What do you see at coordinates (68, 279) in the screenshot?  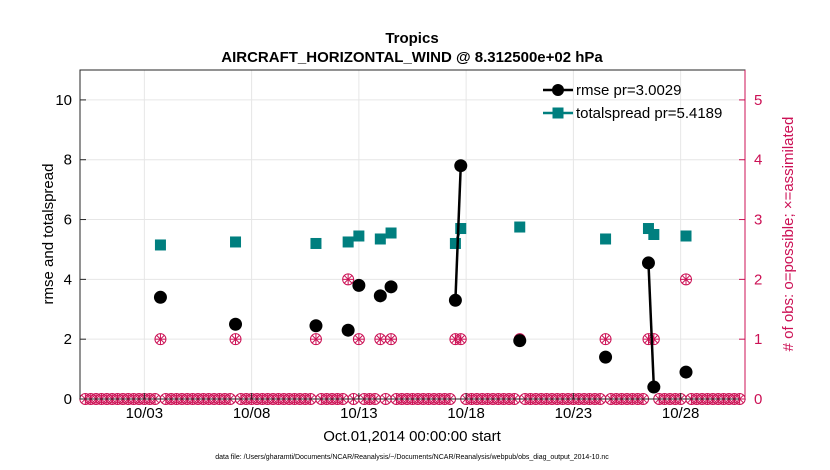 I see `y-tick-label: 4` at bounding box center [68, 279].